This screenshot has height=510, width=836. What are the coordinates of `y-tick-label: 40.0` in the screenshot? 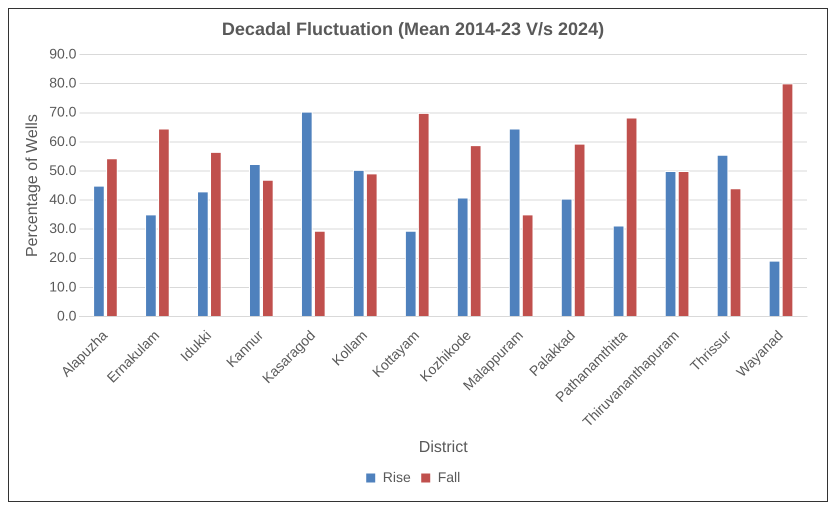 It's located at (63, 199).